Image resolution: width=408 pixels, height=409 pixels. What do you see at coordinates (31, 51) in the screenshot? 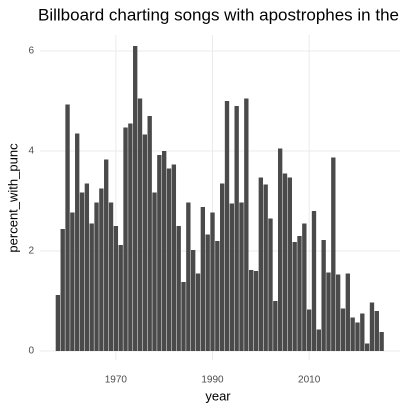
I see `y-tick-label: 6` at bounding box center [31, 51].